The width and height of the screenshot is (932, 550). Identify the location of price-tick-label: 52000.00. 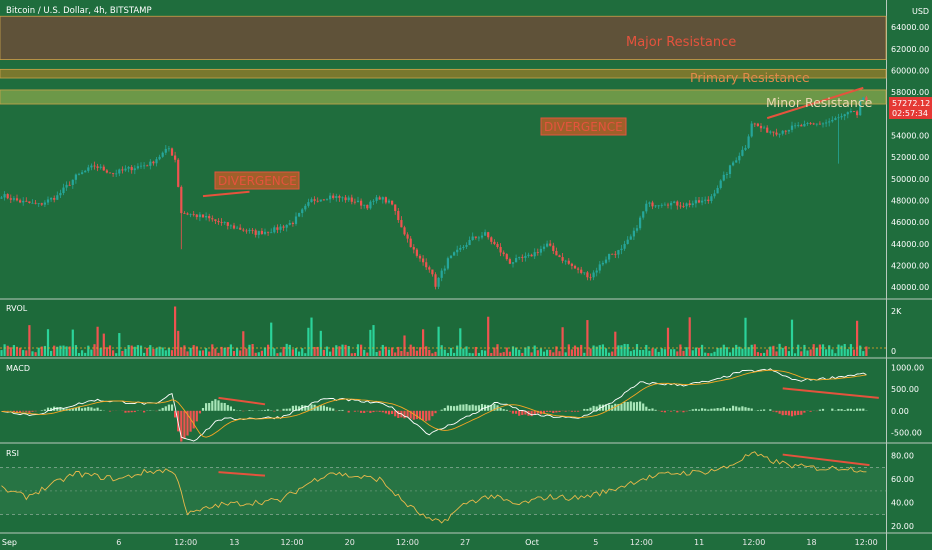
(910, 157).